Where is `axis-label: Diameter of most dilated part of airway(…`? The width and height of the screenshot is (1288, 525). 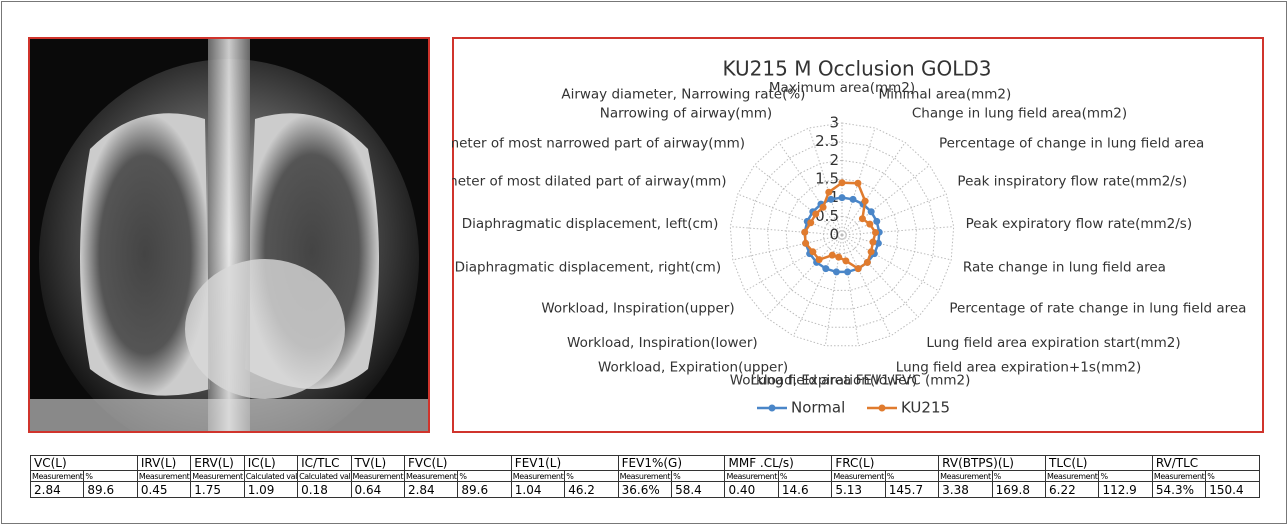 axis-label: Diameter of most dilated part of airway(… is located at coordinates (589, 181).